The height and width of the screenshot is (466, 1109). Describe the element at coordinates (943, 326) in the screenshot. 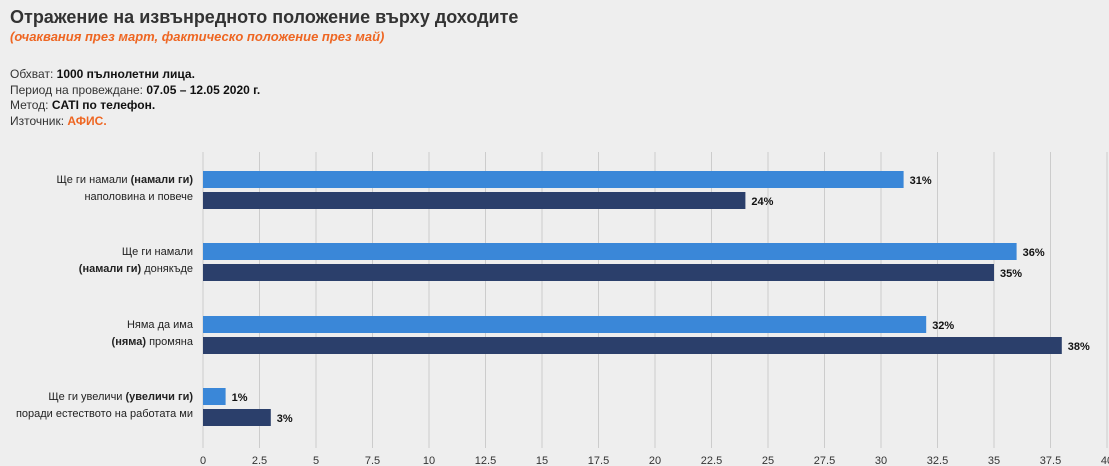

I see `data-label: 32%` at that location.